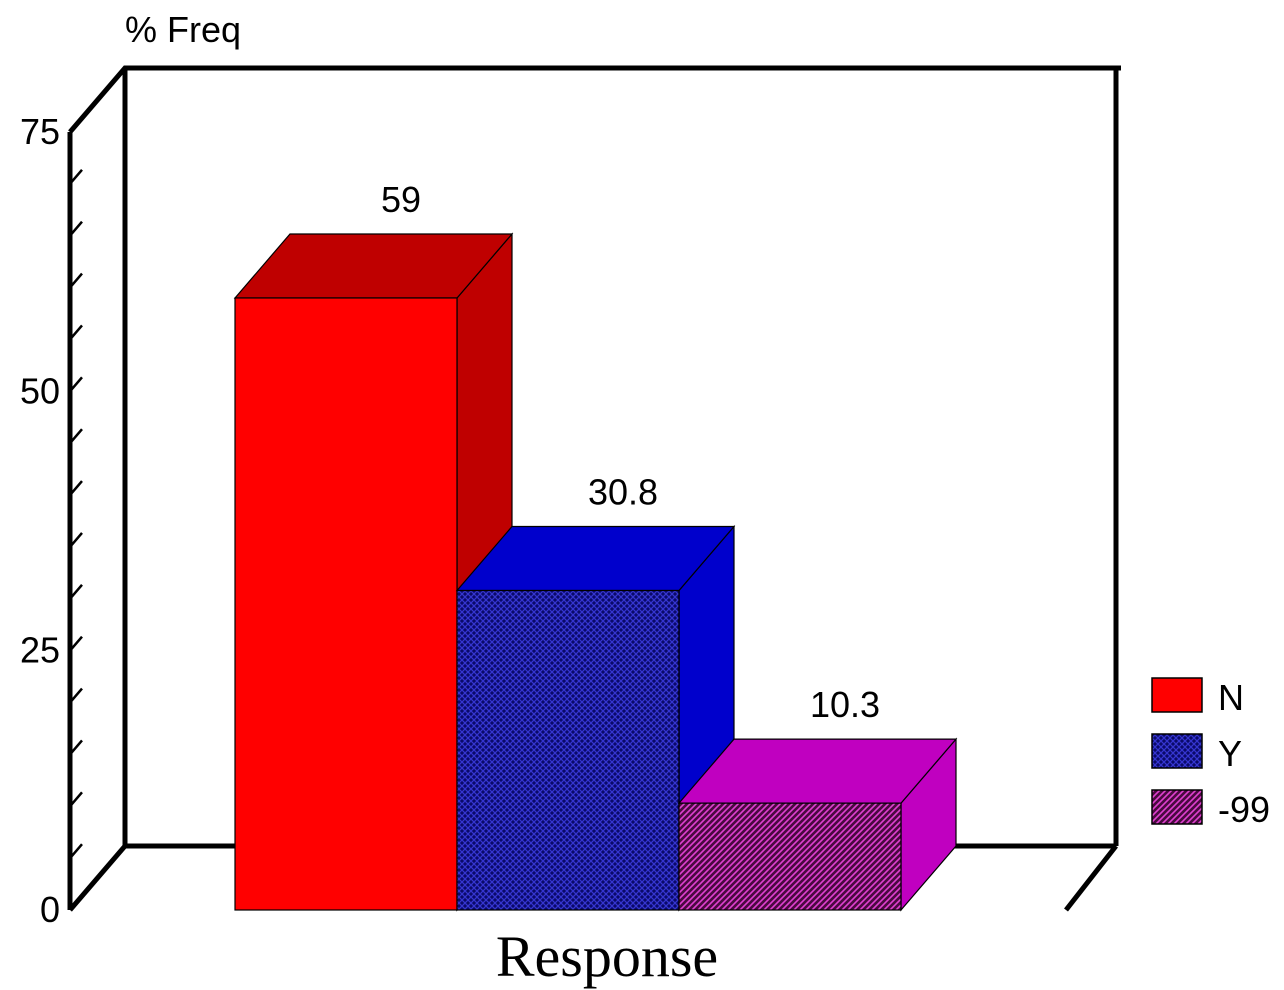 This screenshot has height=990, width=1284. What do you see at coordinates (817, 798) in the screenshot?
I see `bar-neg99: 10.3` at bounding box center [817, 798].